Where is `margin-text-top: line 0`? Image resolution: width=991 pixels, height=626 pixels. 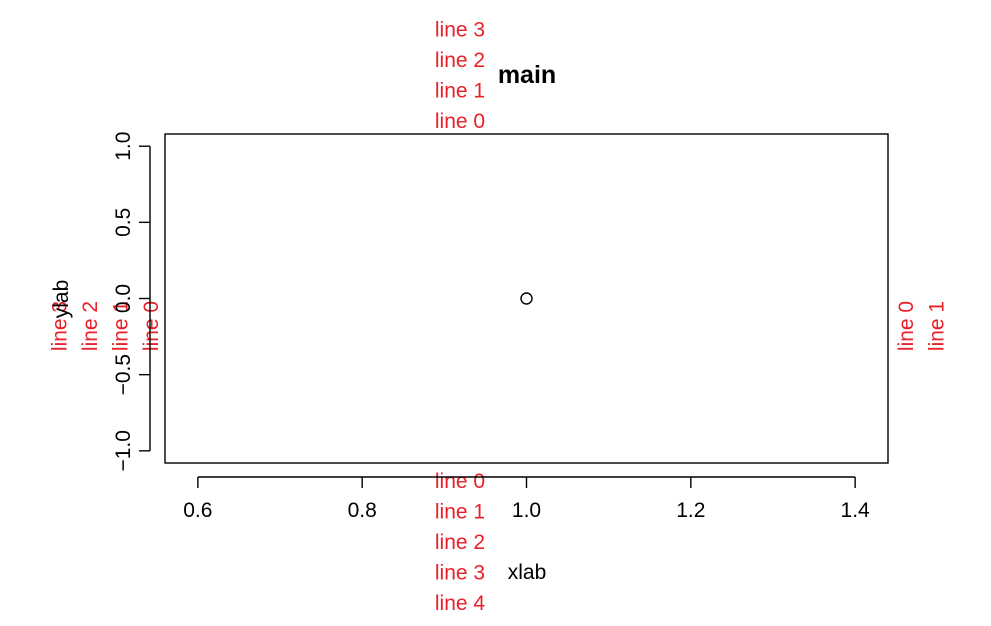
margin-text-top: line 0 is located at coordinates (460, 121).